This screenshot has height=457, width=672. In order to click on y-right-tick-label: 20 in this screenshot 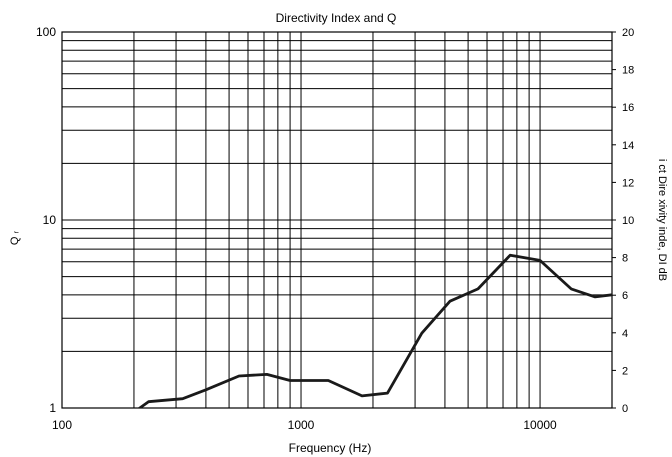, I will do `click(628, 33)`.